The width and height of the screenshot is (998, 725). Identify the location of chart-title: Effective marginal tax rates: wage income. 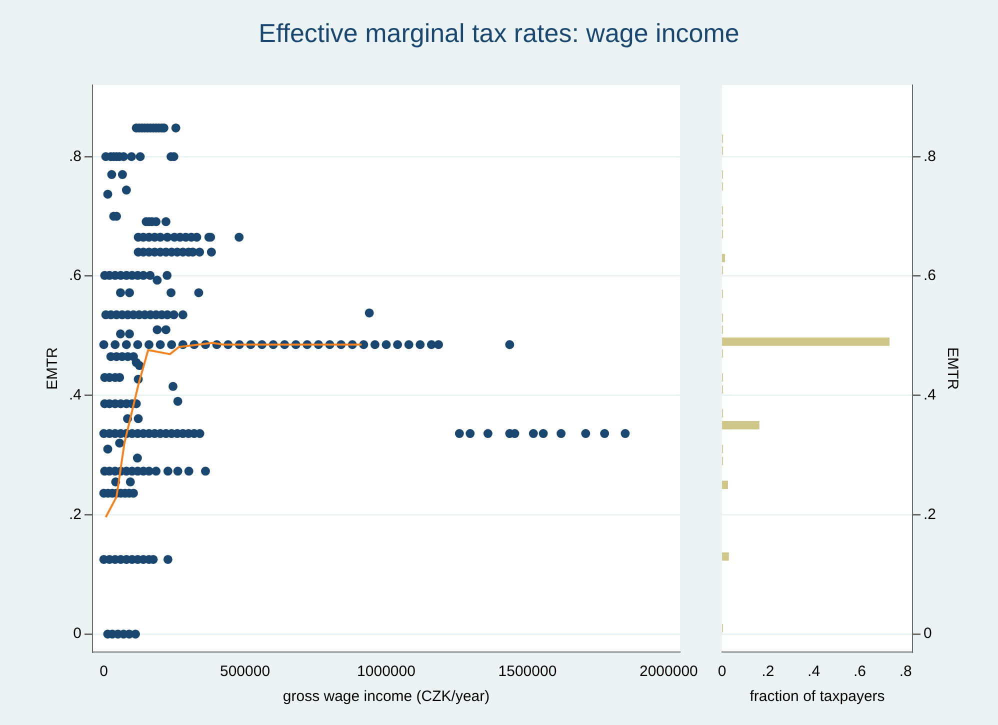
(499, 33).